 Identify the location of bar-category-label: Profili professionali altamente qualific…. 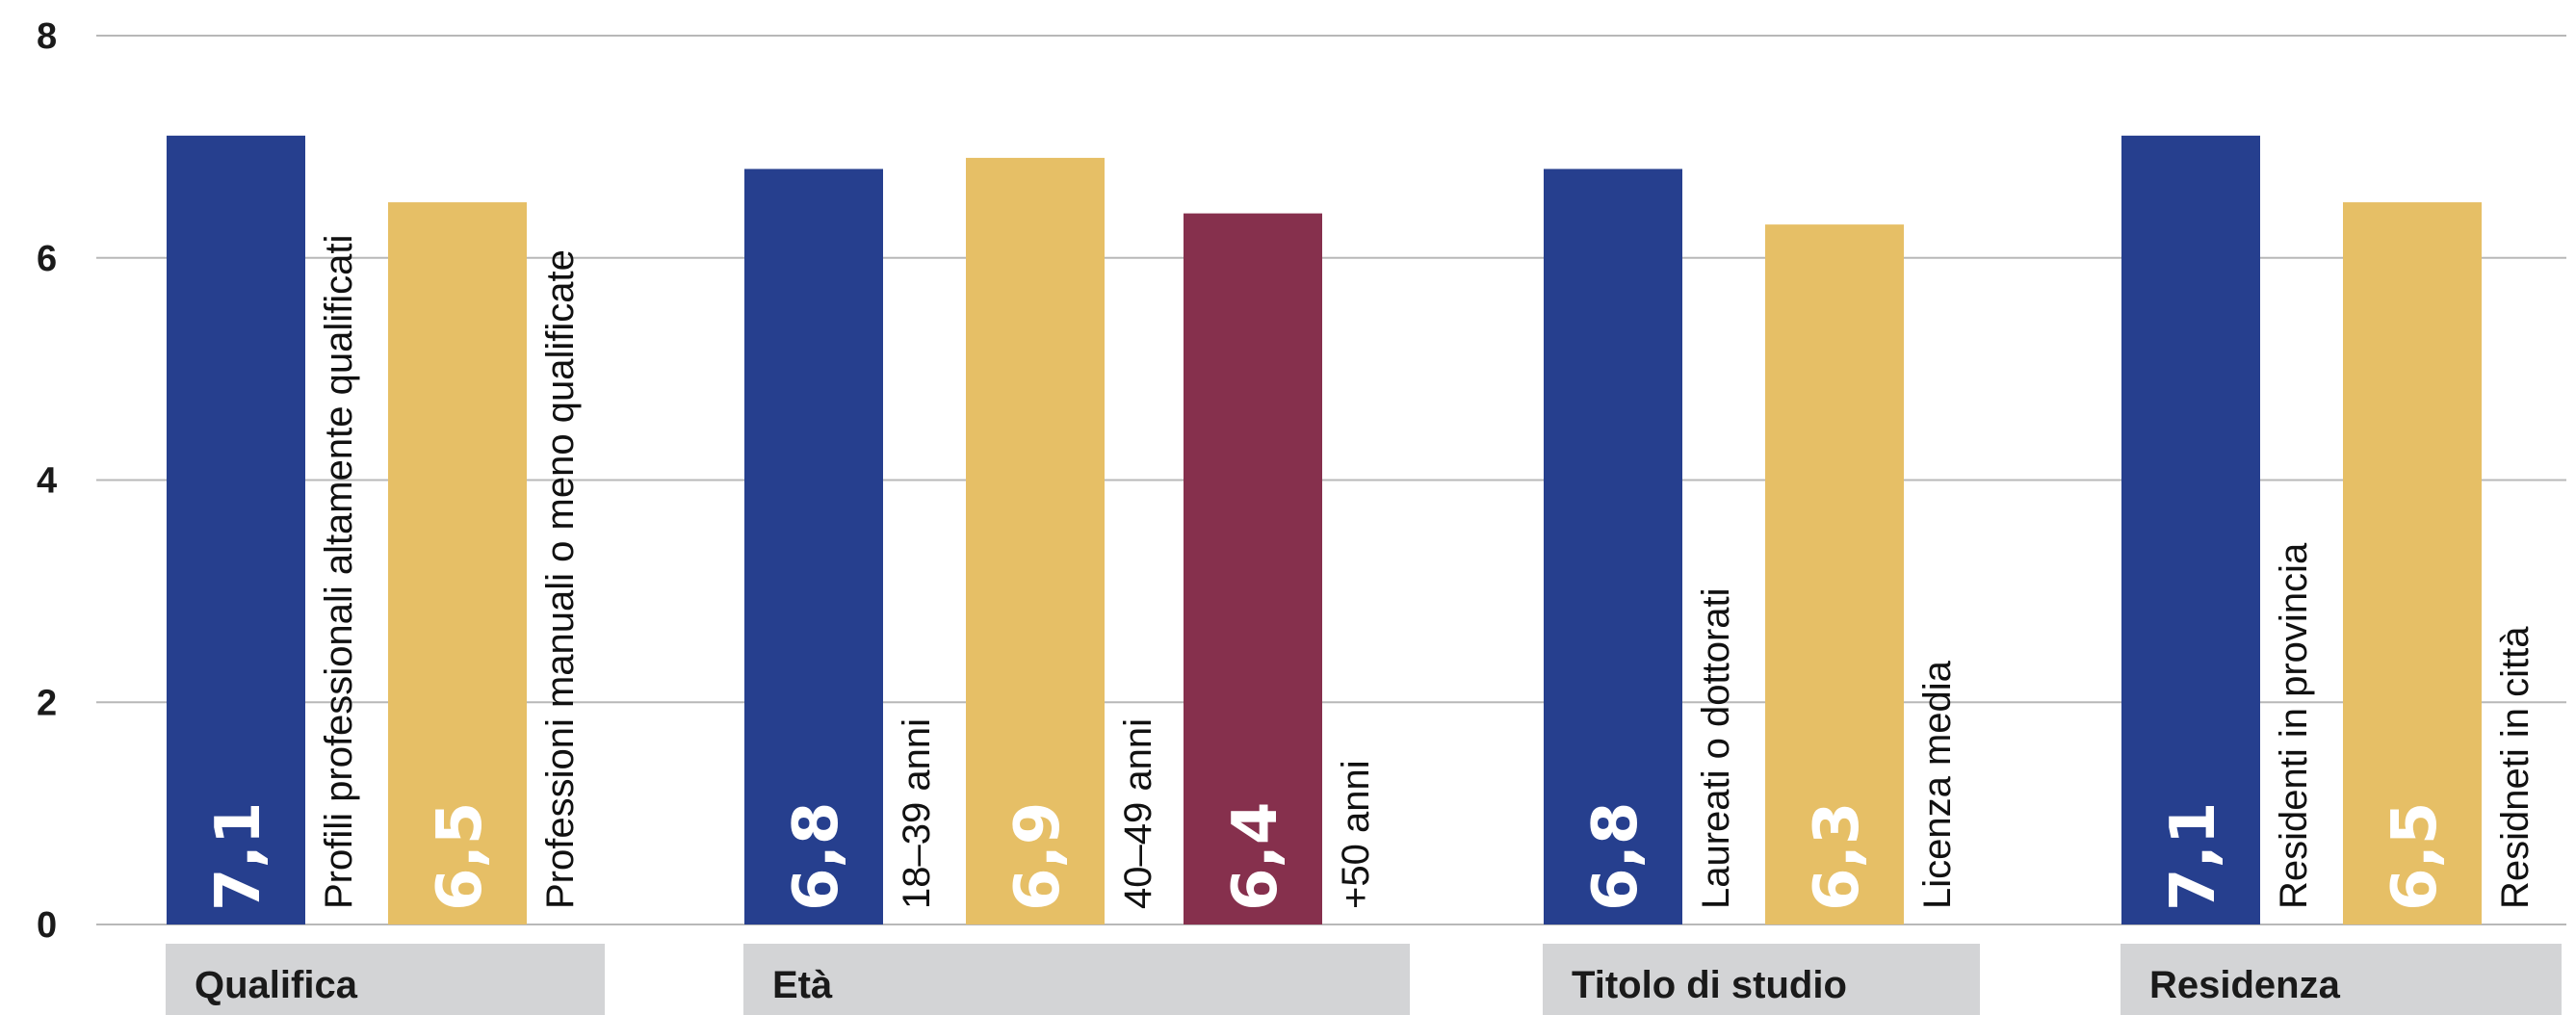
(339, 572).